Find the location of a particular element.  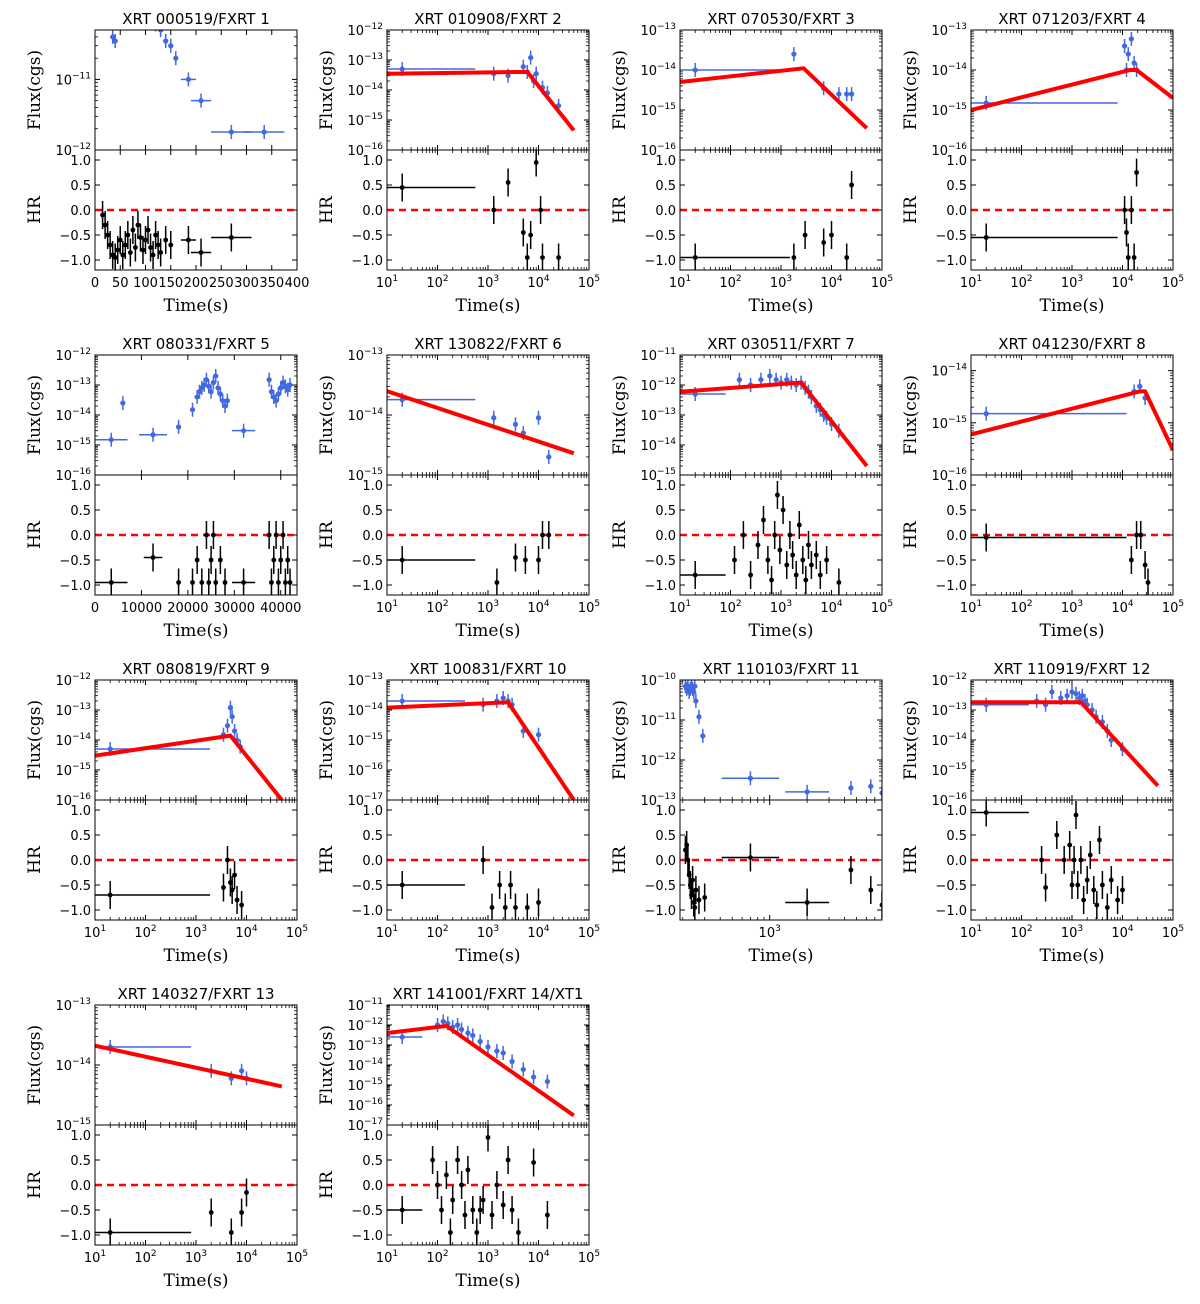

flux-tick-label: 10−10 is located at coordinates (658, 680).